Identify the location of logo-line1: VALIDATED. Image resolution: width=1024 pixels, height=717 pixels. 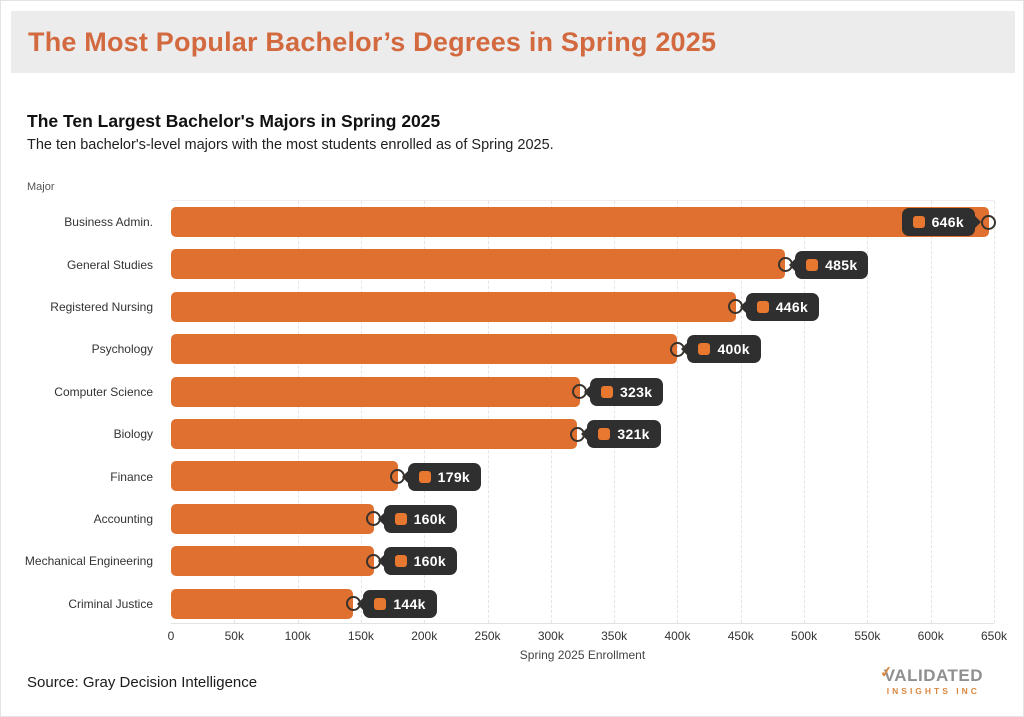
(933, 675).